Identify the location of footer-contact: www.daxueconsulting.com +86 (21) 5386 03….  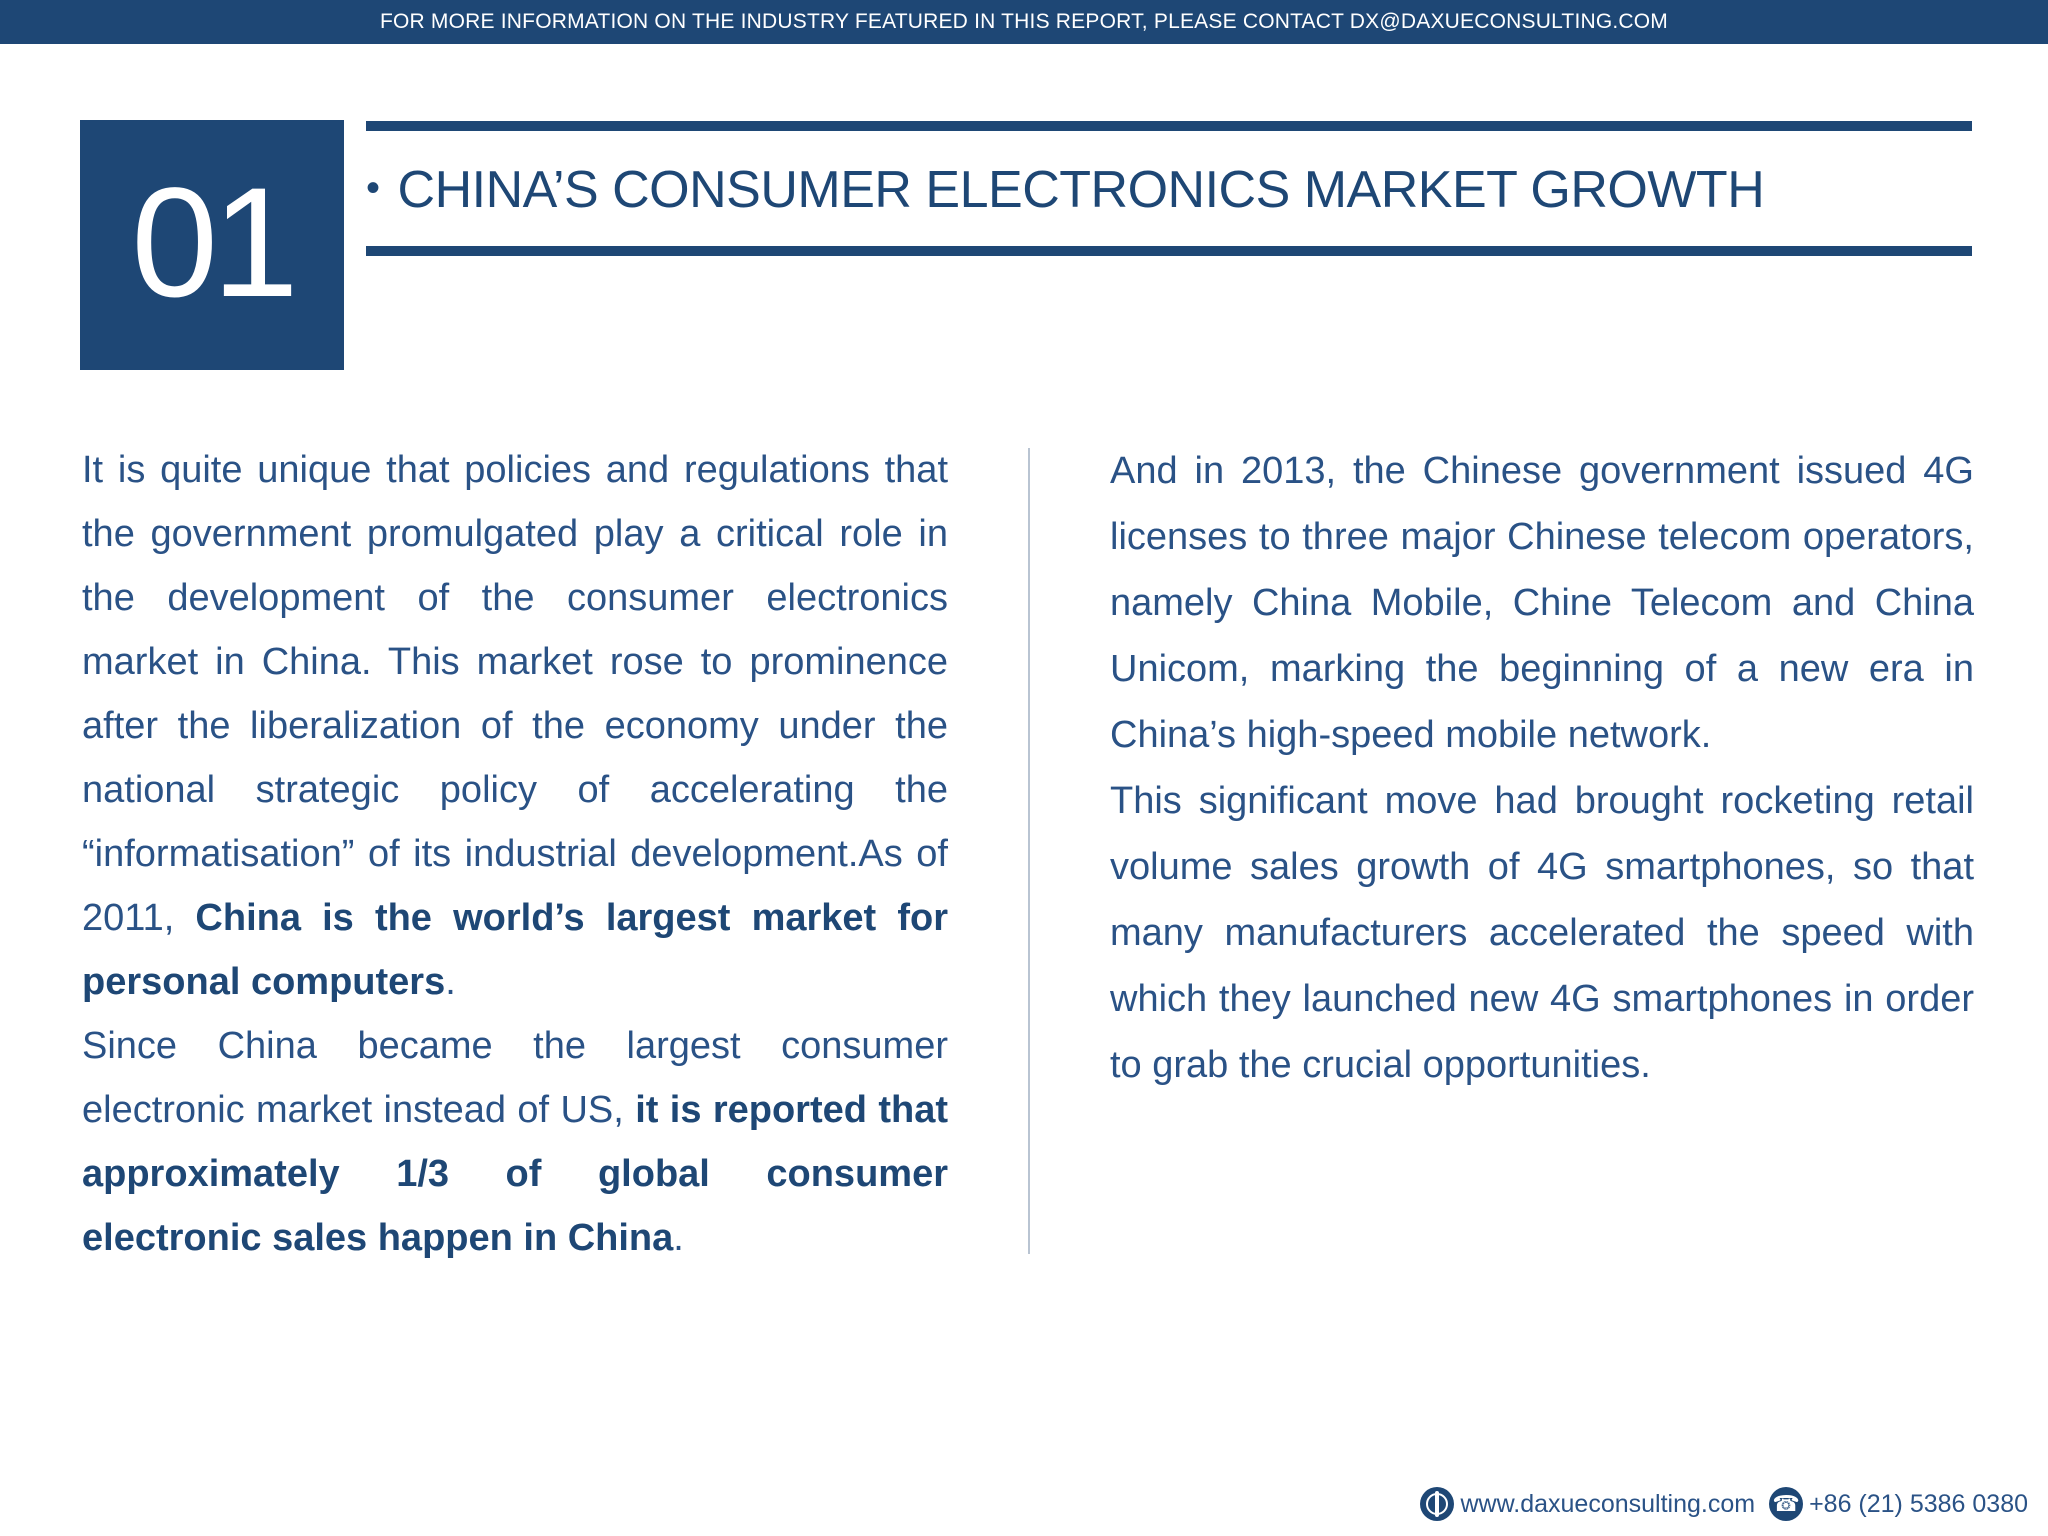
(1724, 1504).